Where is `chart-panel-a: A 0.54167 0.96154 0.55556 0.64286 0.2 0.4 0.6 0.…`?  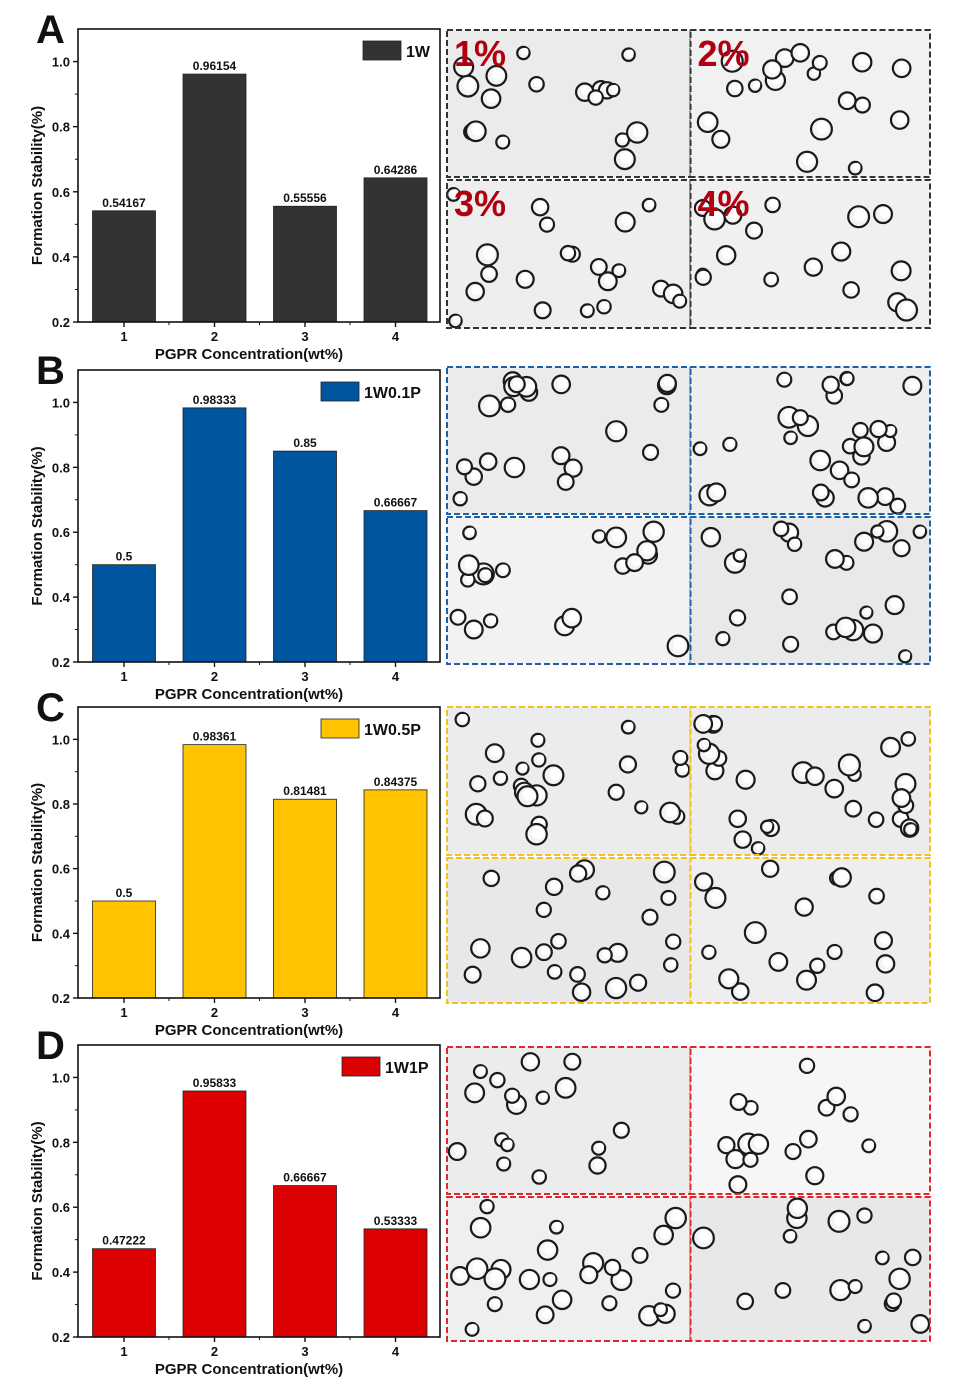 chart-panel-a: A 0.54167 0.96154 0.55556 0.64286 0.2 0.4 0.6 0.… is located at coordinates (235, 185).